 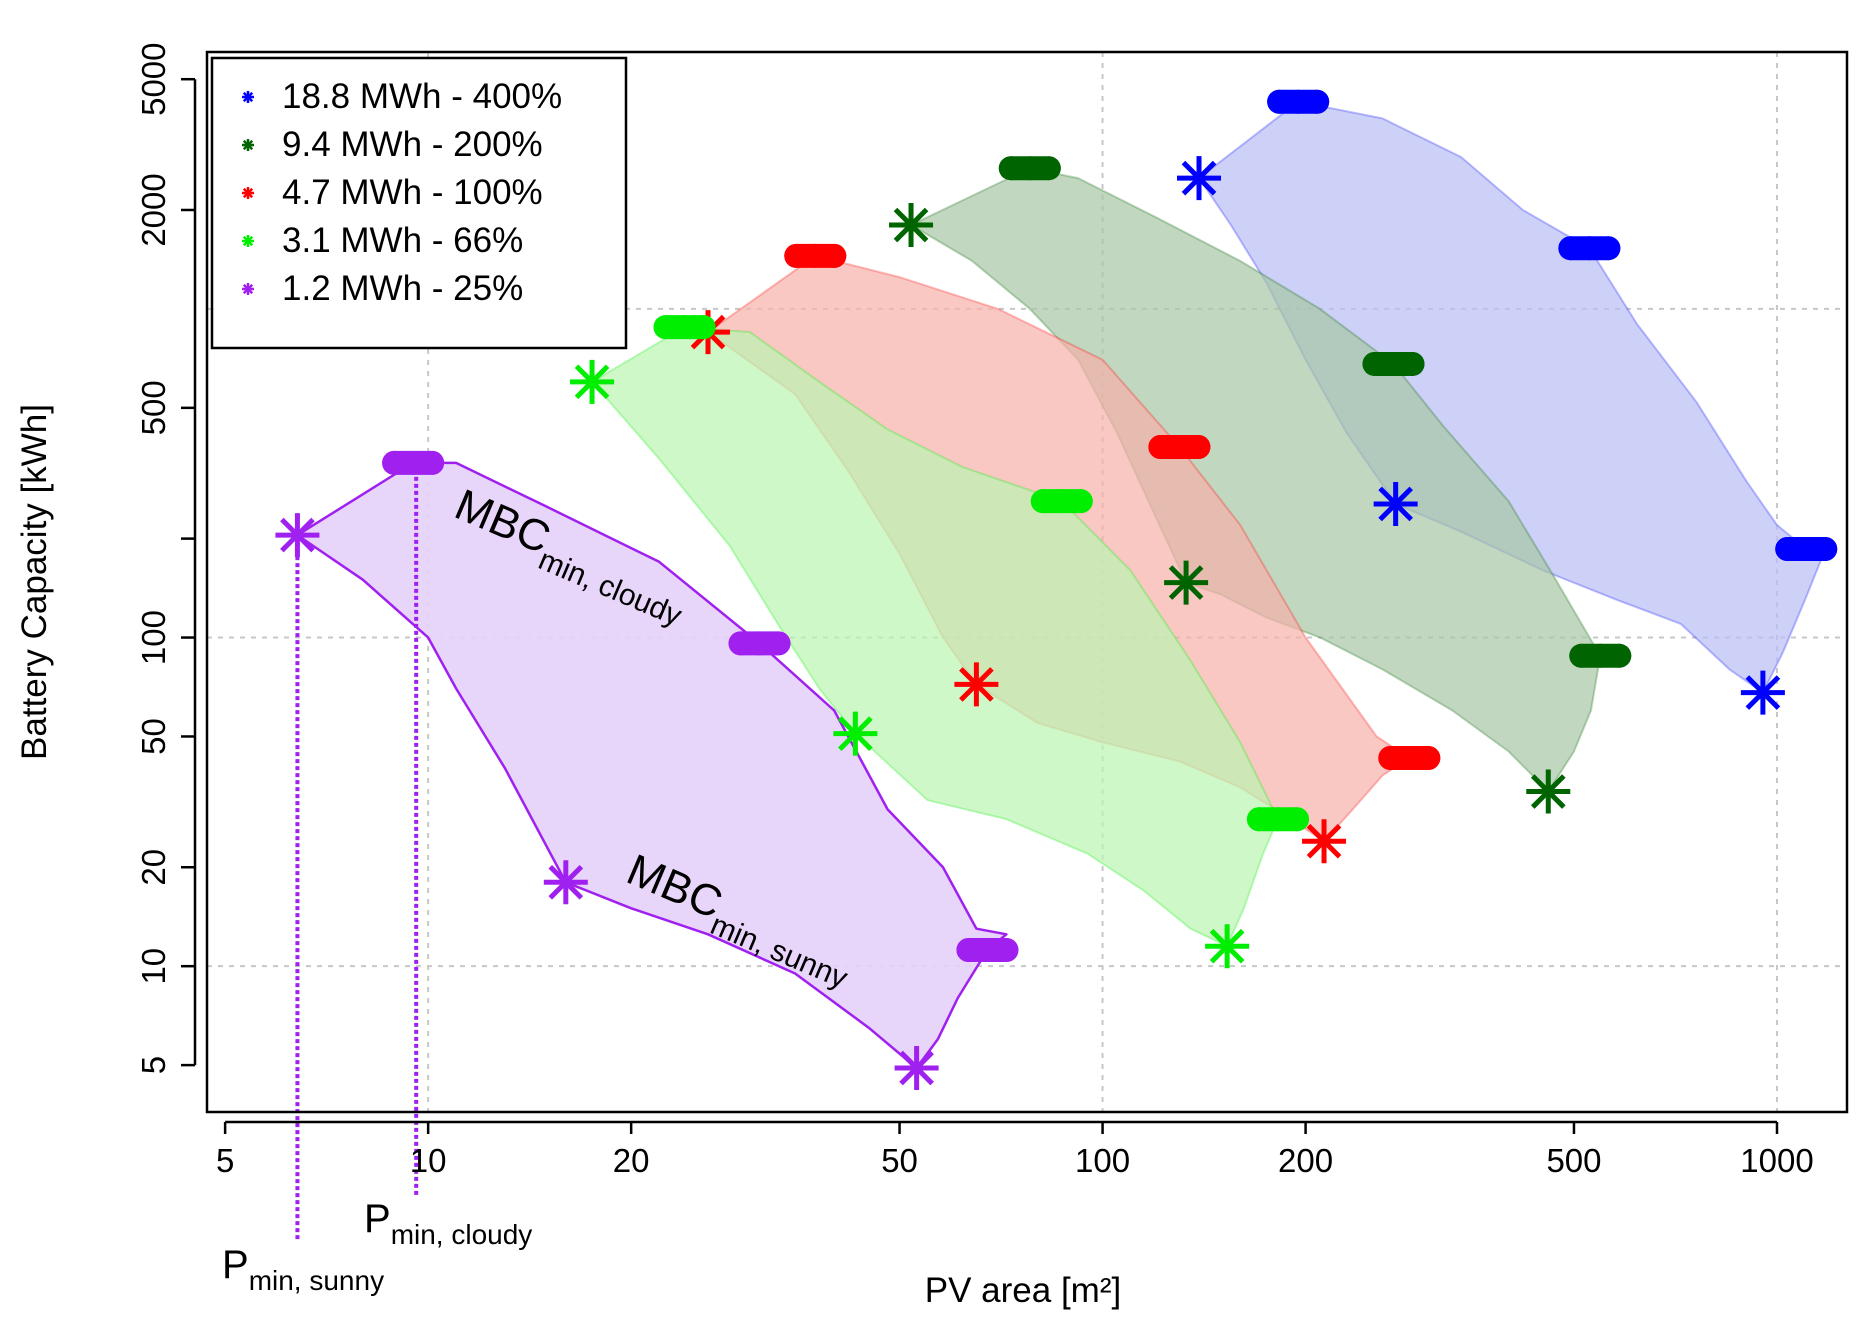 What do you see at coordinates (153, 736) in the screenshot?
I see `y-tick-label: 50` at bounding box center [153, 736].